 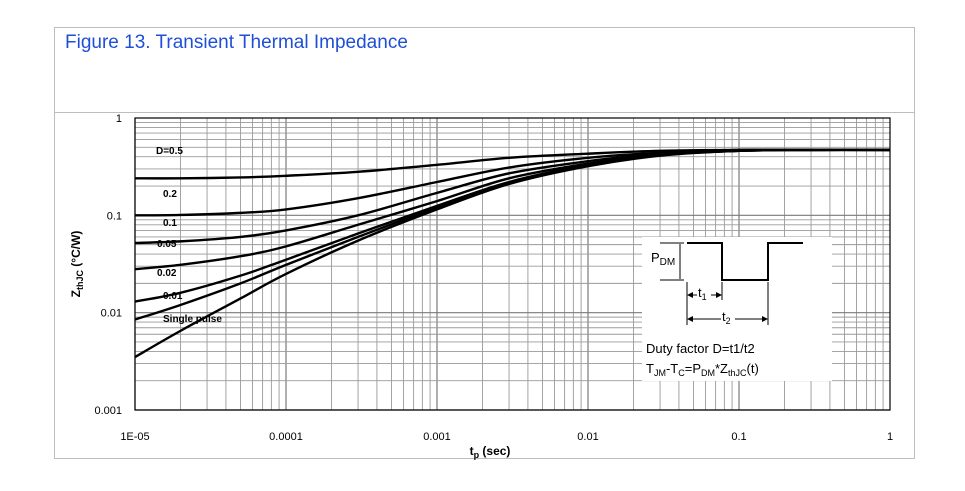 What do you see at coordinates (192, 319) in the screenshot?
I see `curve-label: Single pulse` at bounding box center [192, 319].